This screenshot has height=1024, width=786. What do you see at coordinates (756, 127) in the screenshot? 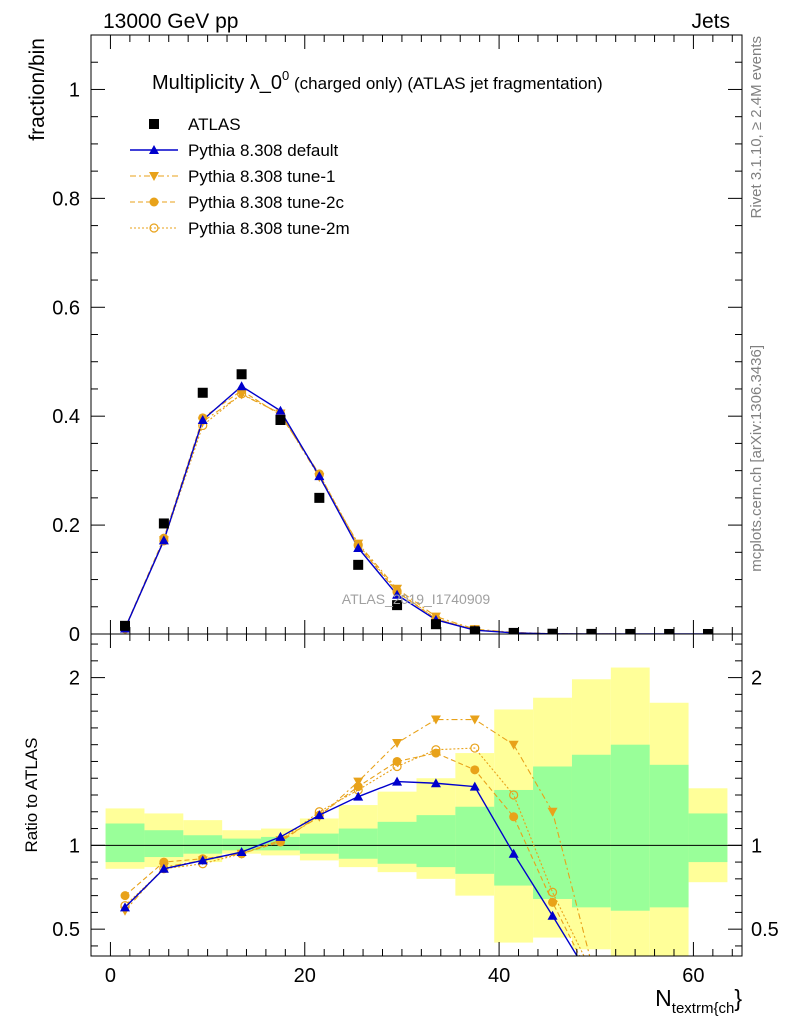
I see `rivet-version-label: Rivet 3.1.10, ≥ 2.4M events` at bounding box center [756, 127].